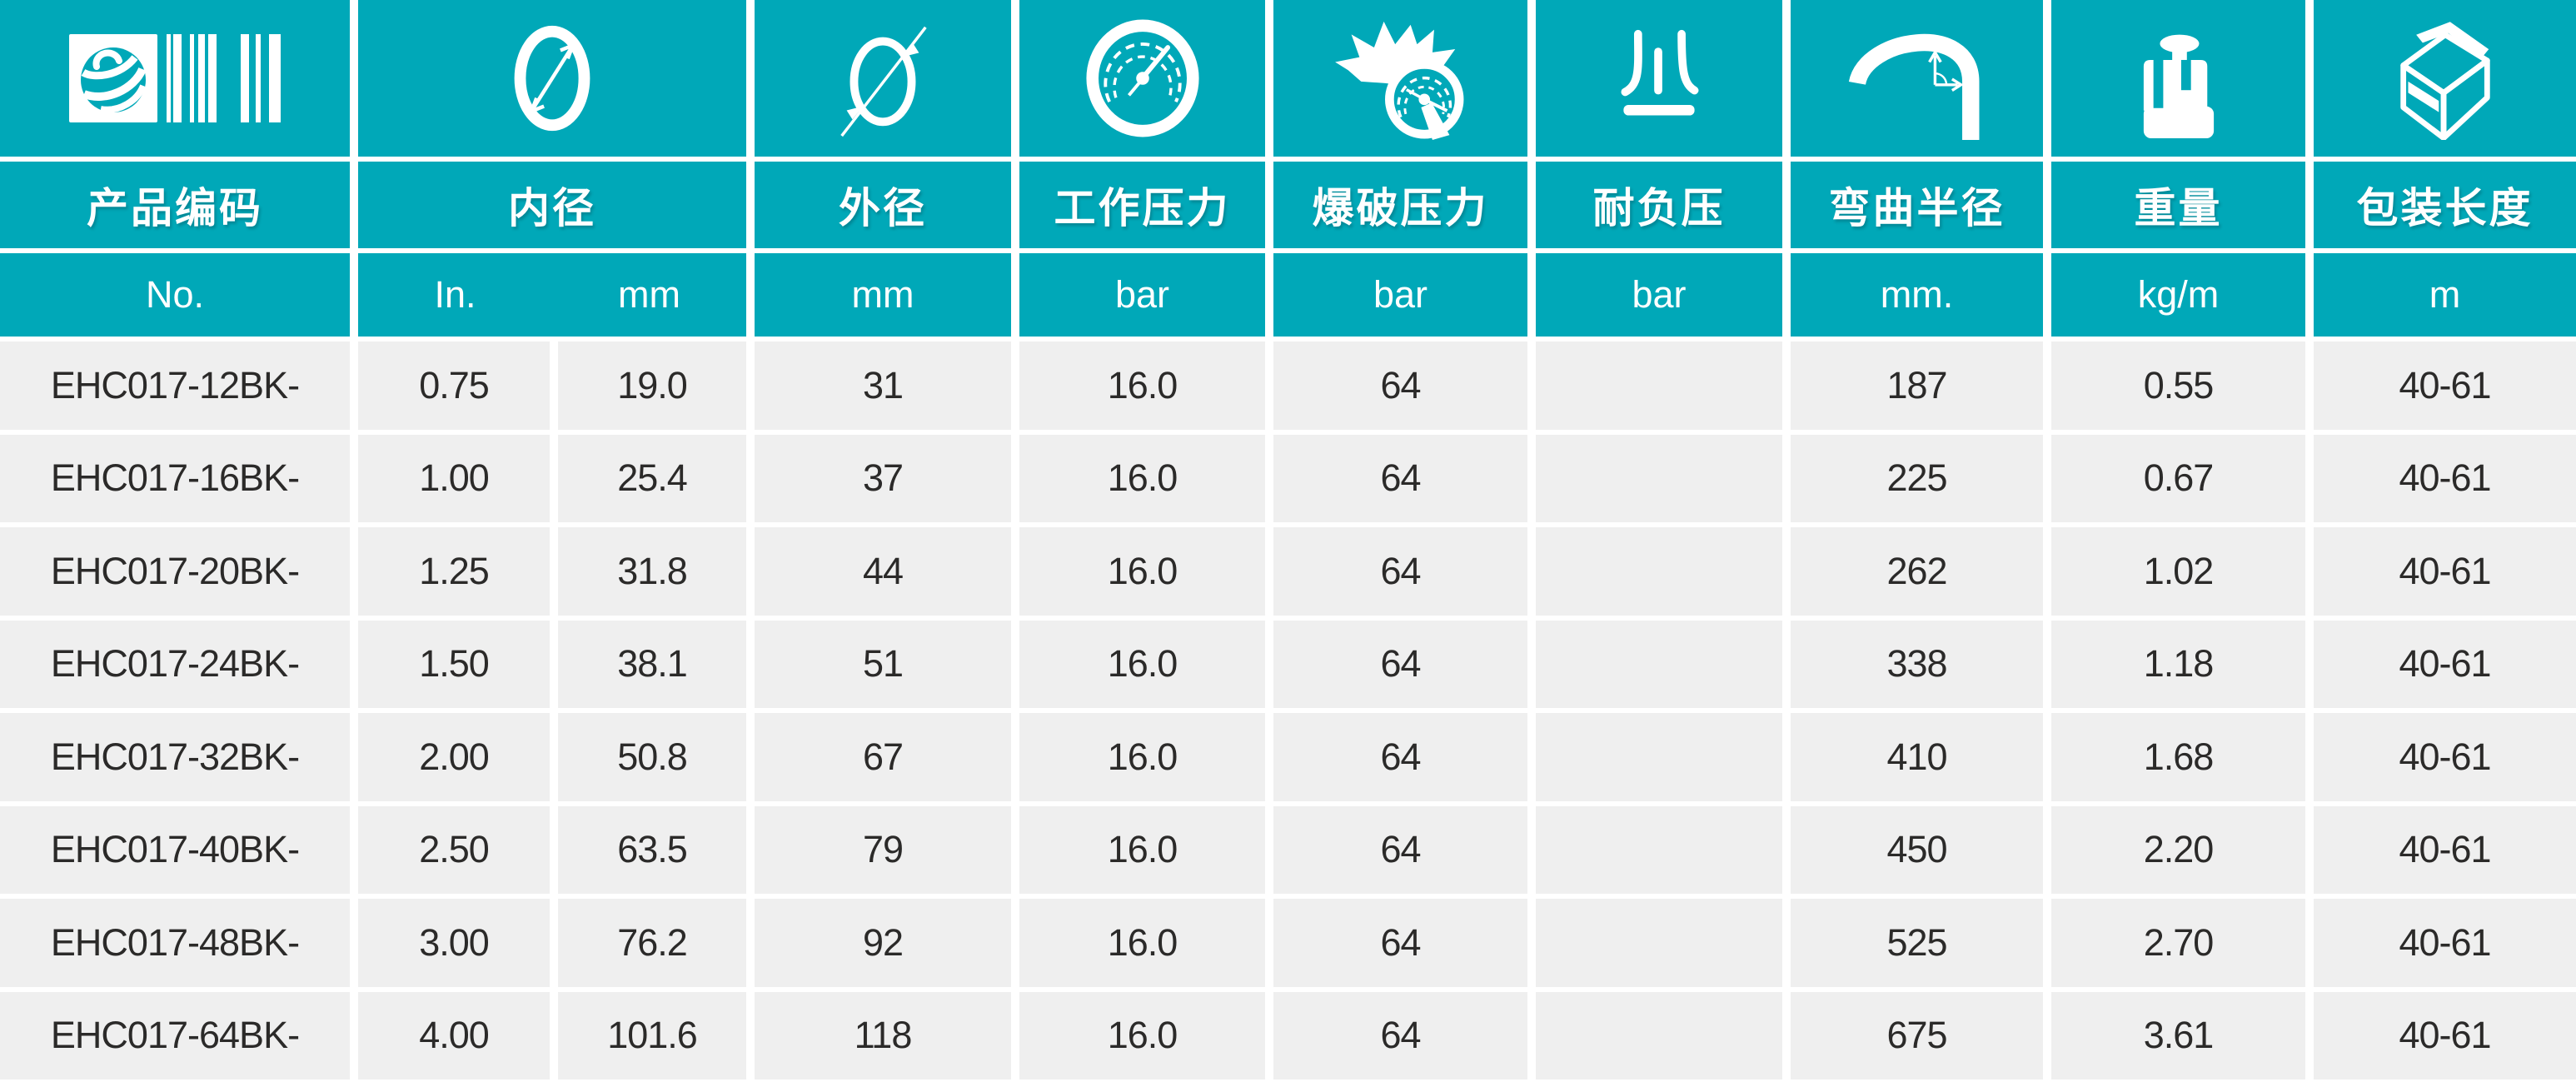 The image size is (2576, 1082). I want to click on inner-diameter-icon, so click(552, 78).